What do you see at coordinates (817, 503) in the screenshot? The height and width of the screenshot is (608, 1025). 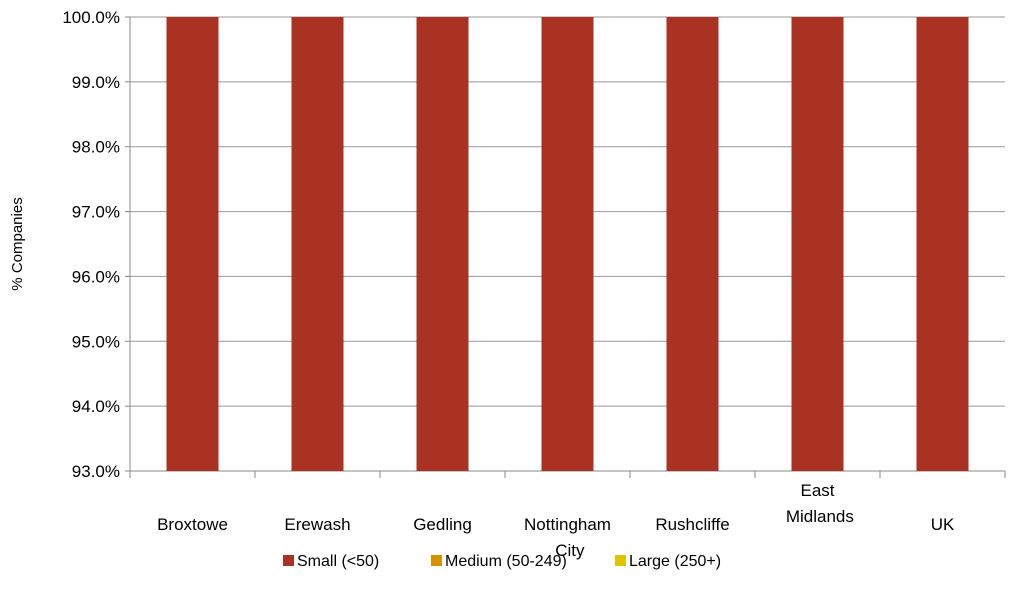 I see `x-tick-label: East Midlands` at bounding box center [817, 503].